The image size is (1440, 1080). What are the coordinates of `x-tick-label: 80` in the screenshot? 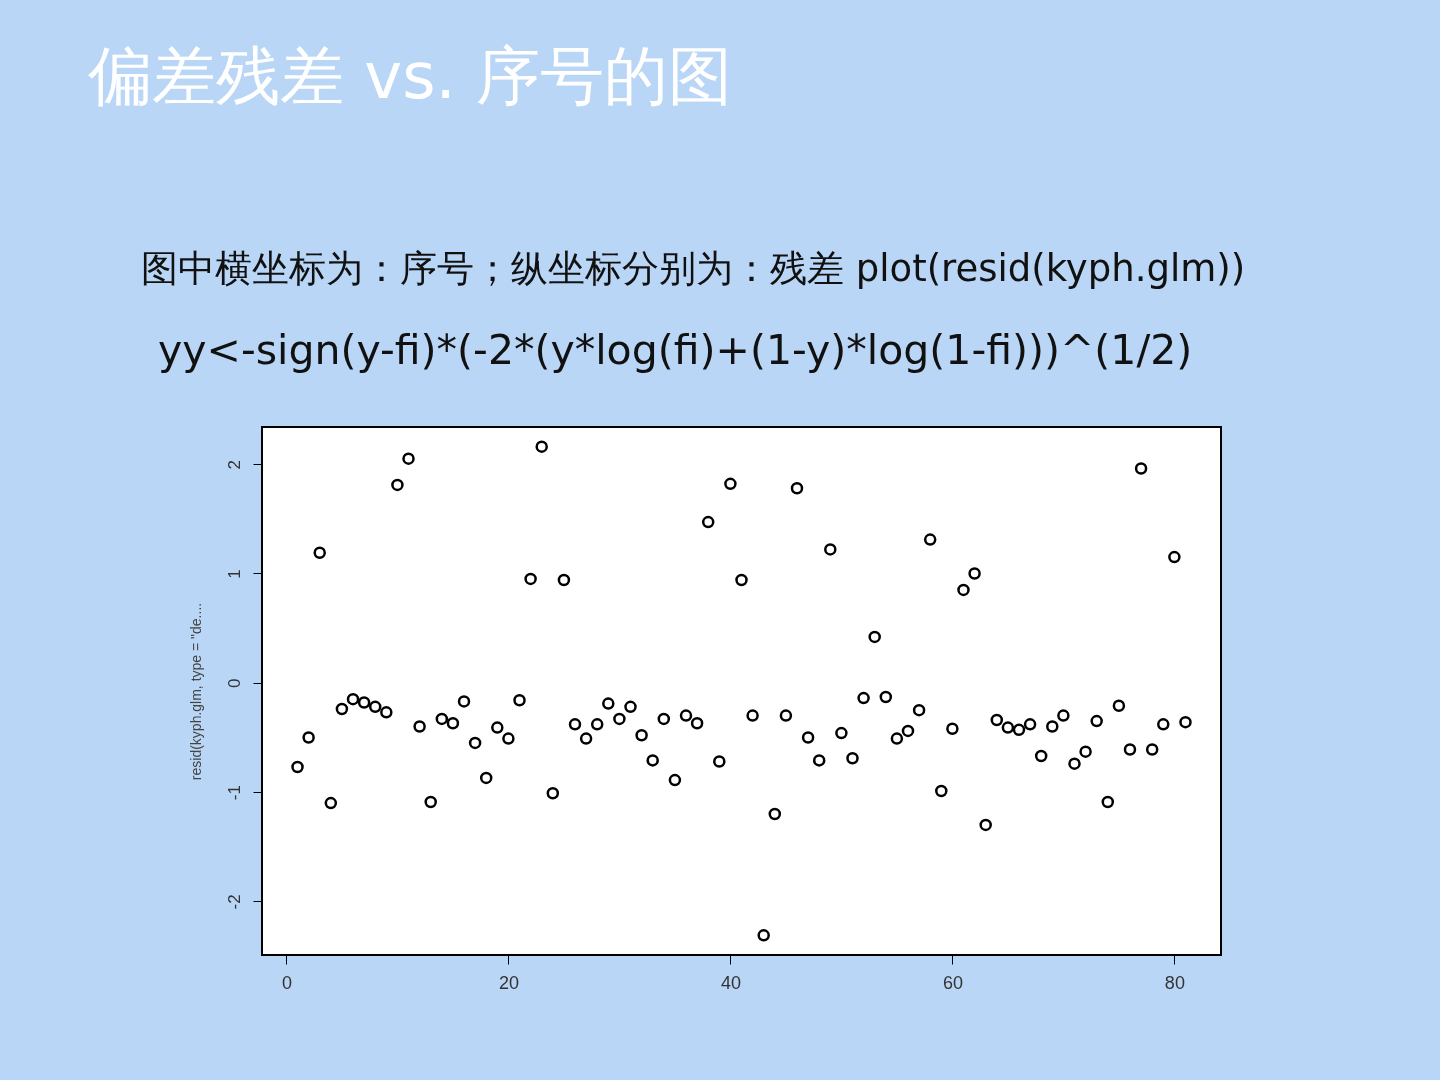 It's located at (1174, 982).